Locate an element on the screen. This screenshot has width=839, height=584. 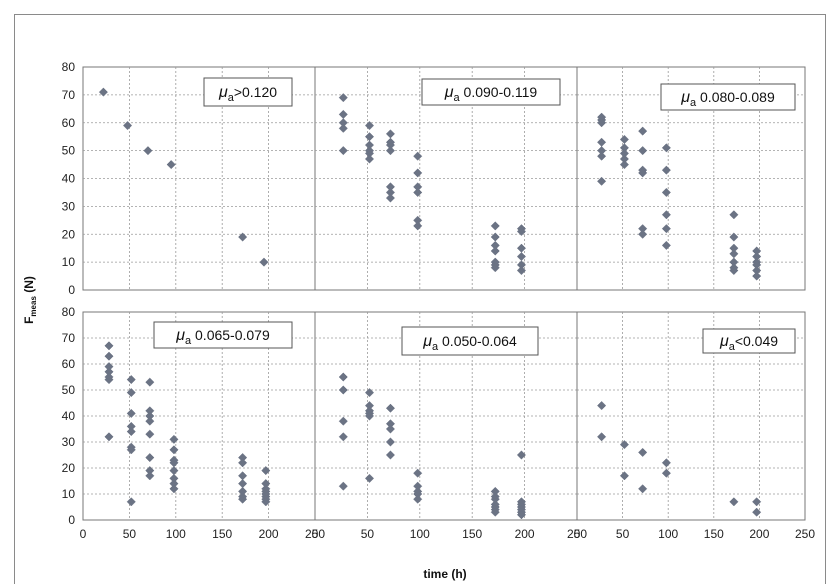
panel-1: 0 10 20 30 40 50 60 70 80 μa>0.120 is located at coordinates (189, 178).